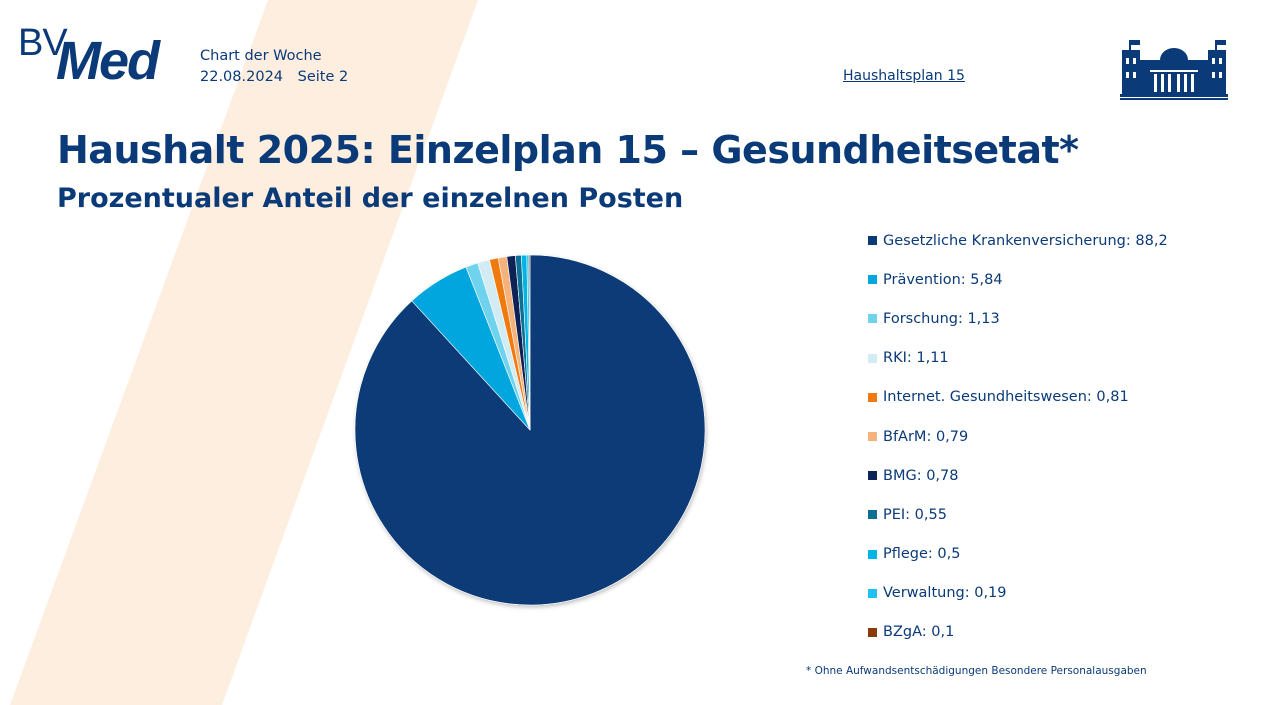  Describe the element at coordinates (108, 61) in the screenshot. I see `logo-med-text: Med` at that location.